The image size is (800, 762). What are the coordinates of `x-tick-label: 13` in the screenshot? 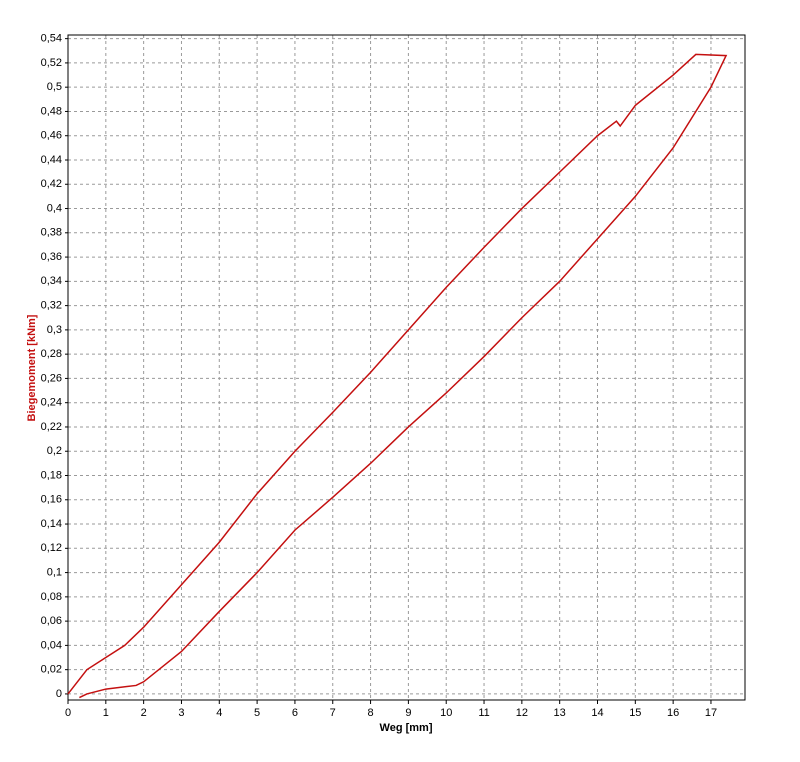 It's located at (560, 713).